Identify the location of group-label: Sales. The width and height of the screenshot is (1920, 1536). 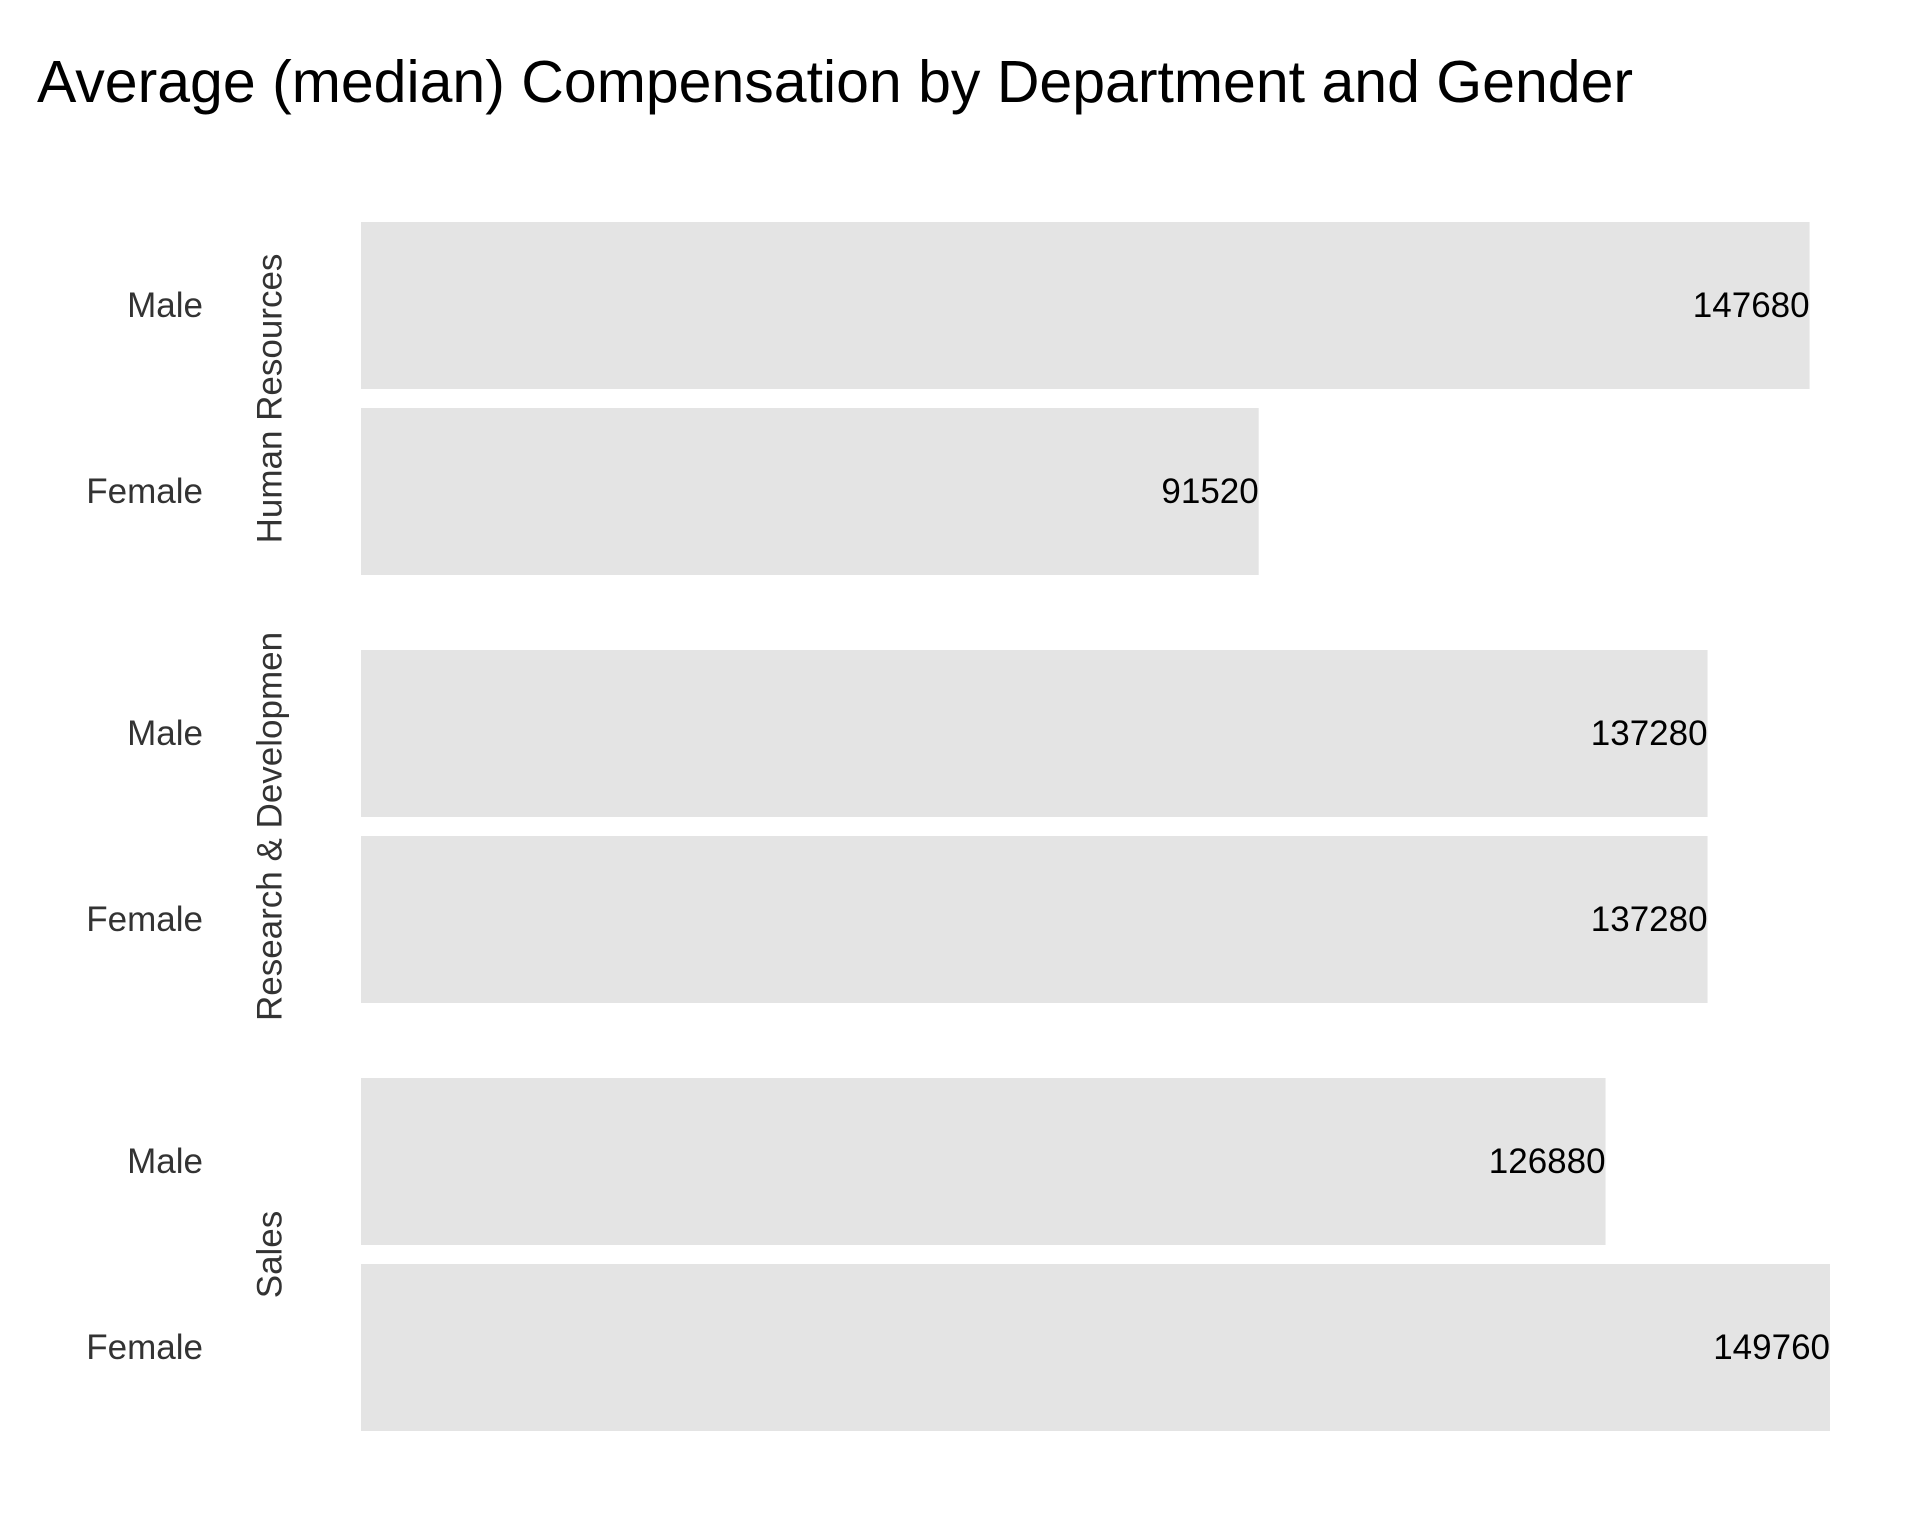
(270, 1255).